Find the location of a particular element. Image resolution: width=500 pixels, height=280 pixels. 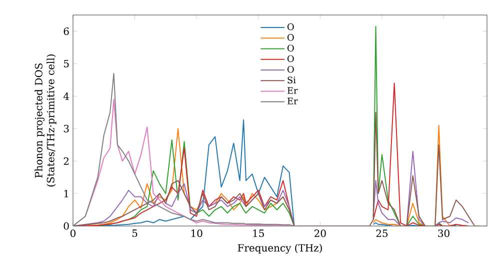

x-tick-label: 15 is located at coordinates (258, 234).